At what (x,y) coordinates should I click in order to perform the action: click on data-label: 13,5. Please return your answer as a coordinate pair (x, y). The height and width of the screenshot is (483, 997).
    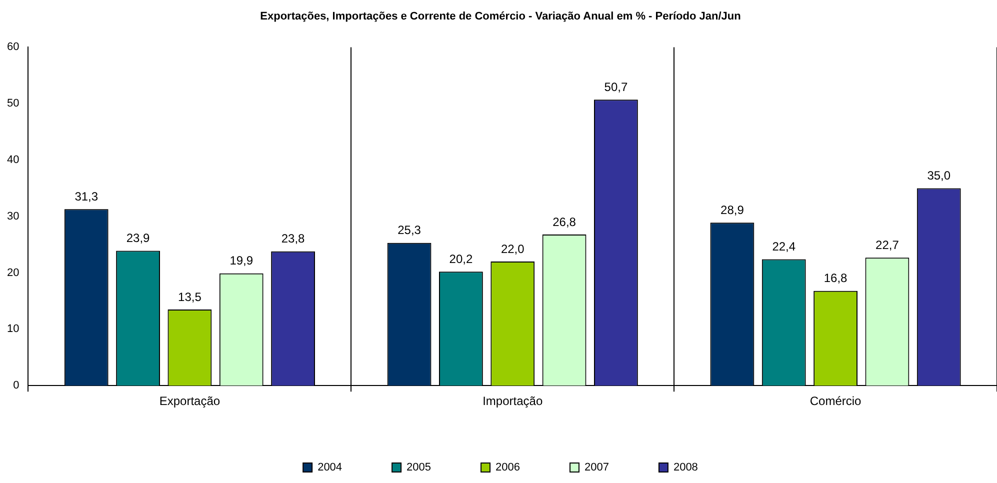
    Looking at the image, I should click on (190, 297).